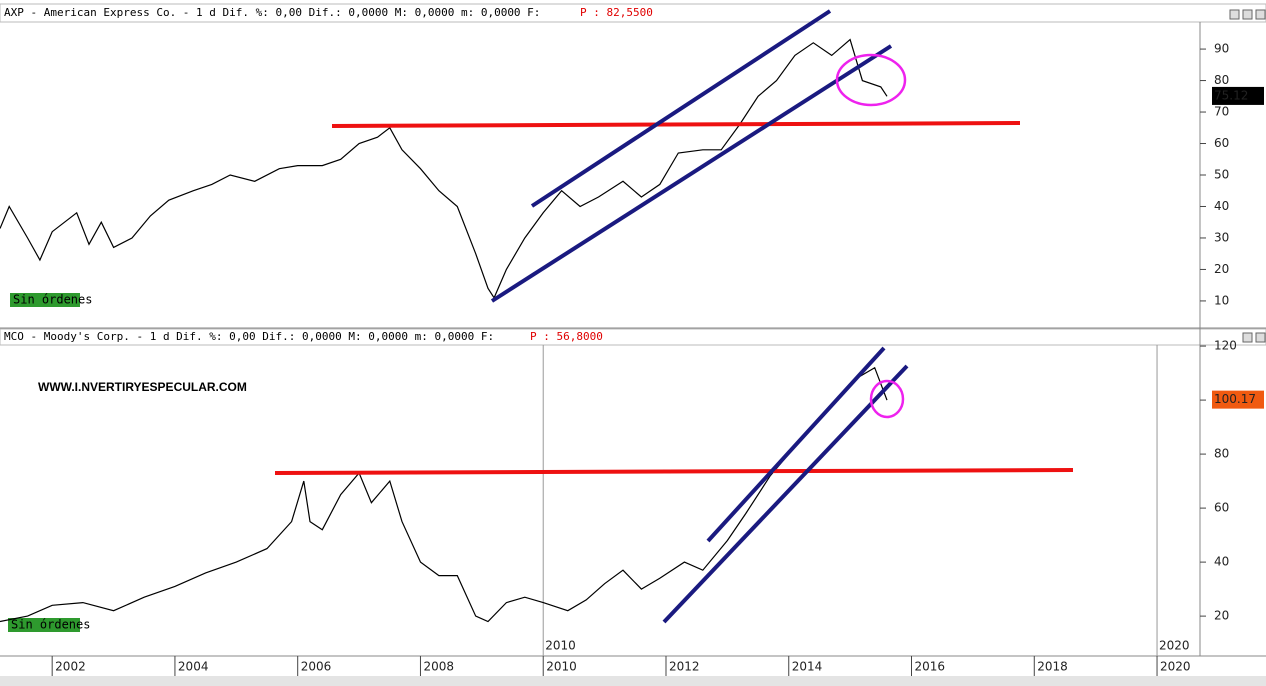 This screenshot has height=686, width=1266. I want to click on y-tick-label: 90, so click(1221, 49).